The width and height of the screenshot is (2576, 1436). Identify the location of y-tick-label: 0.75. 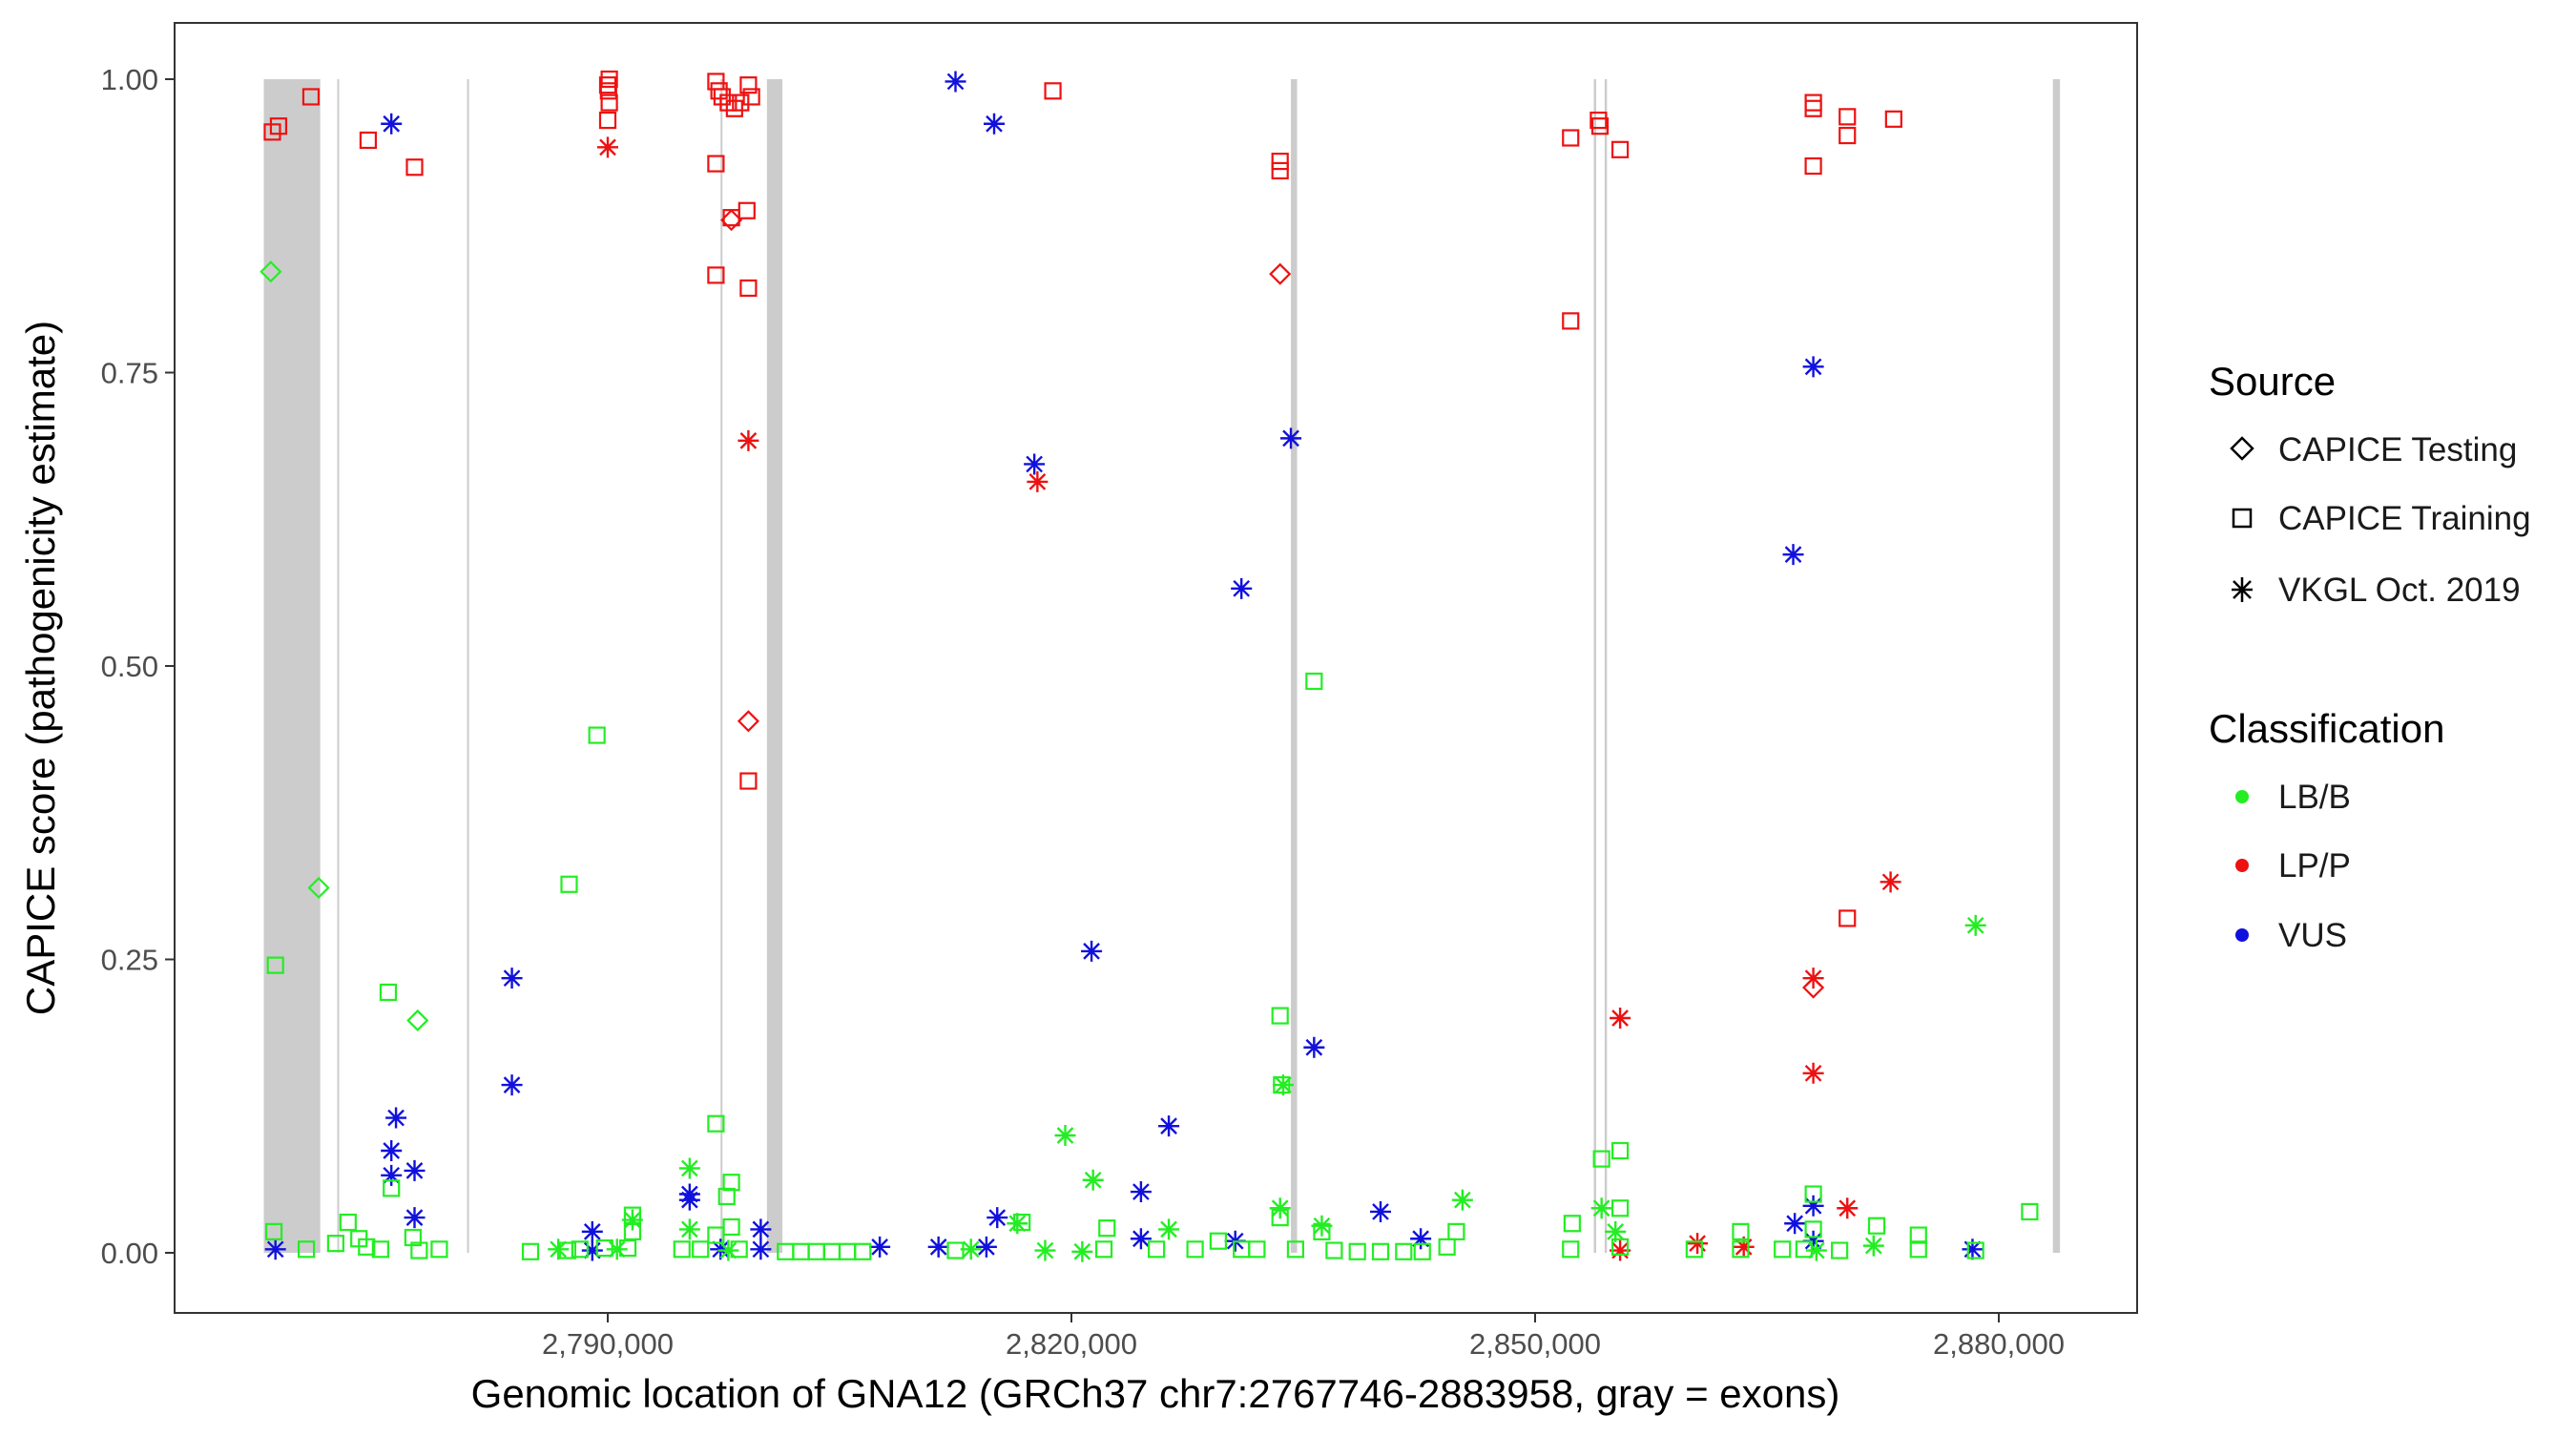
(129, 373).